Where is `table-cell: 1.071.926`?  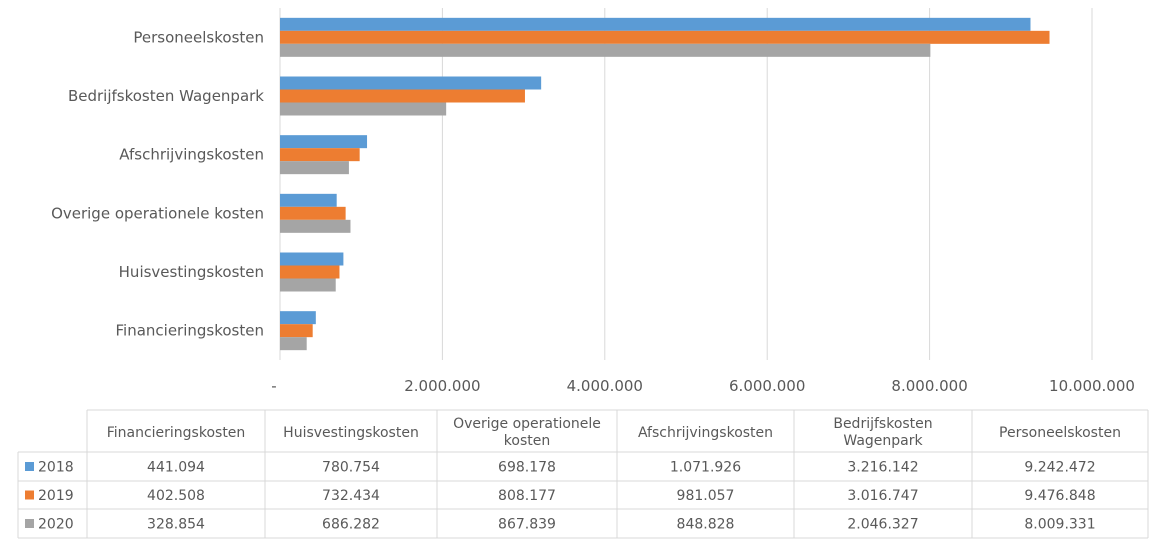 table-cell: 1.071.926 is located at coordinates (705, 468).